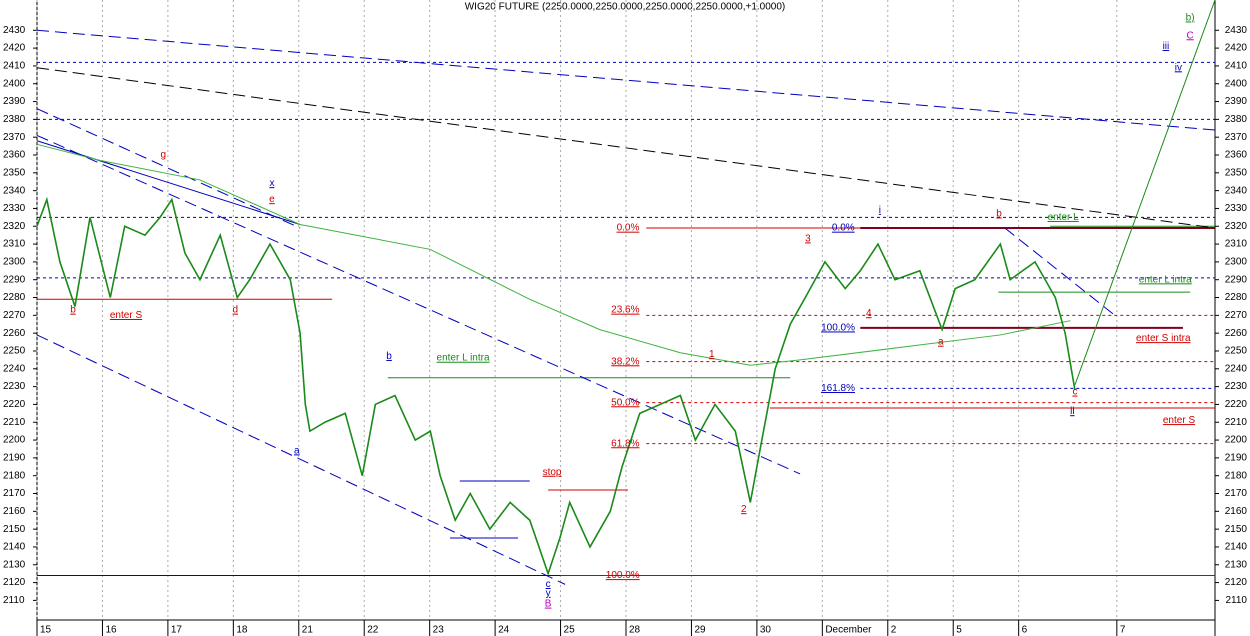 This screenshot has height=636, width=1250. What do you see at coordinates (14, 226) in the screenshot?
I see `y-tick-label: 2320` at bounding box center [14, 226].